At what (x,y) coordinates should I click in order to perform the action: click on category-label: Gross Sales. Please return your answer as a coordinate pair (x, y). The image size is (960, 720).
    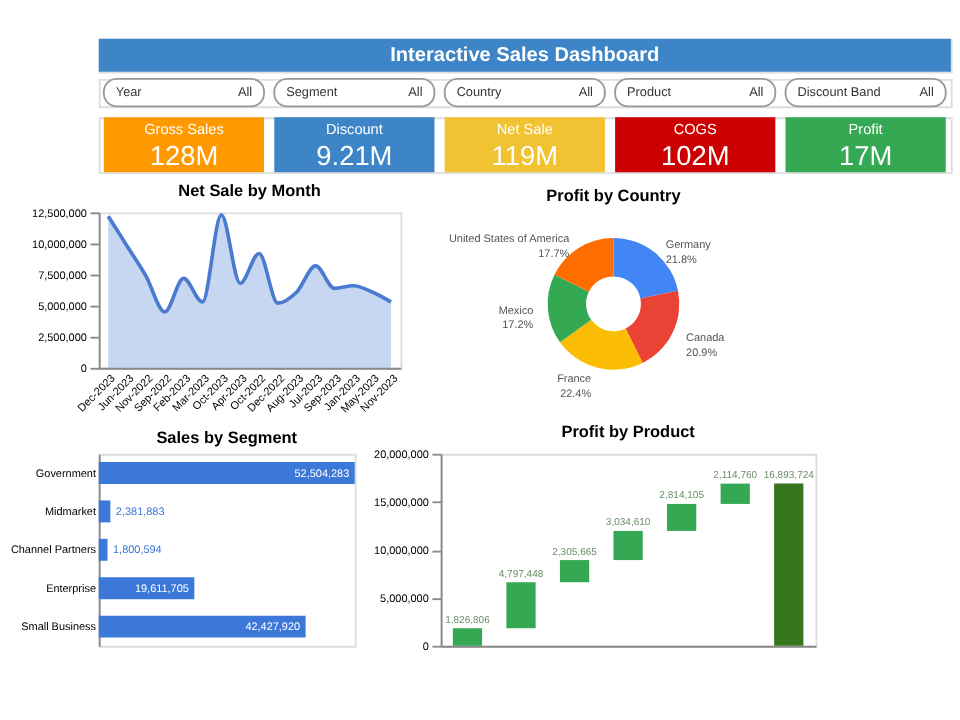
    Looking at the image, I should click on (184, 128).